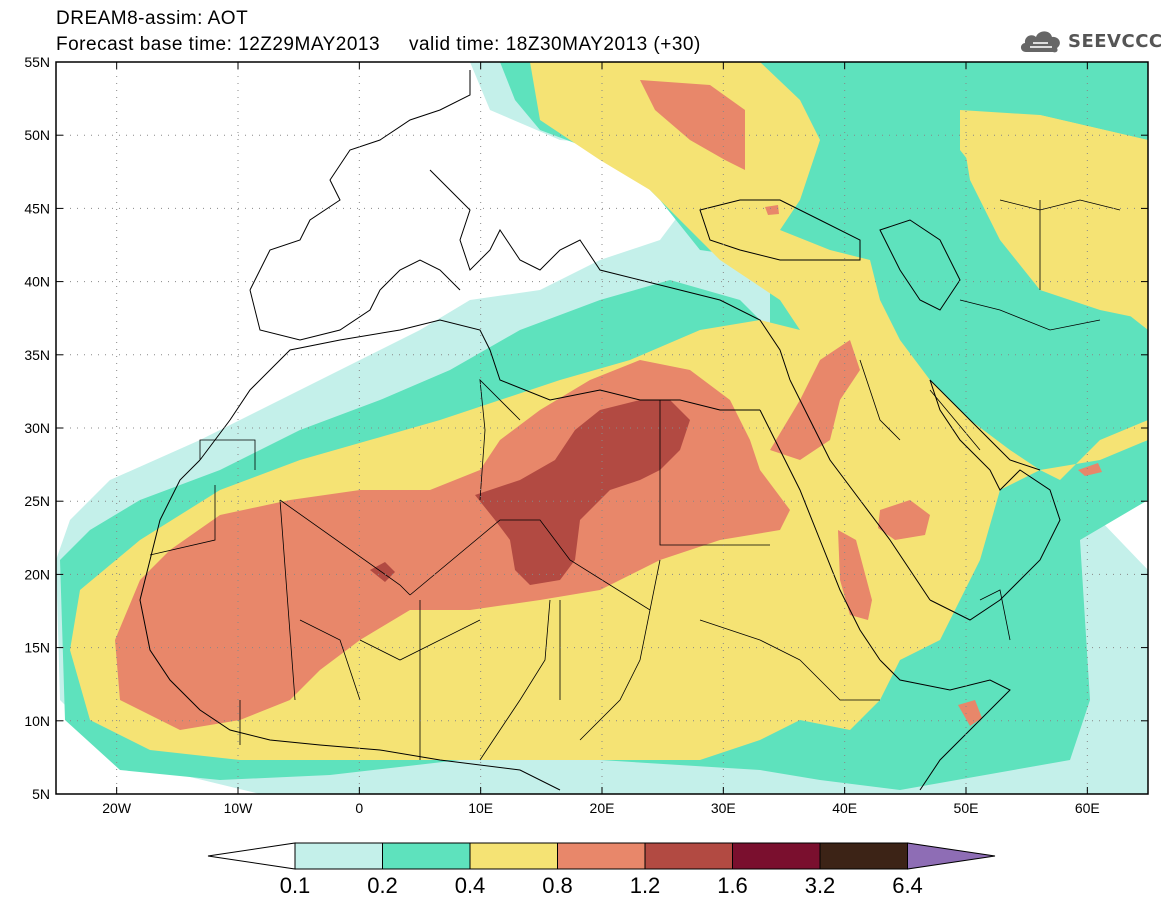 The image size is (1165, 905). I want to click on coastline-red-sea, so click(845, 520).